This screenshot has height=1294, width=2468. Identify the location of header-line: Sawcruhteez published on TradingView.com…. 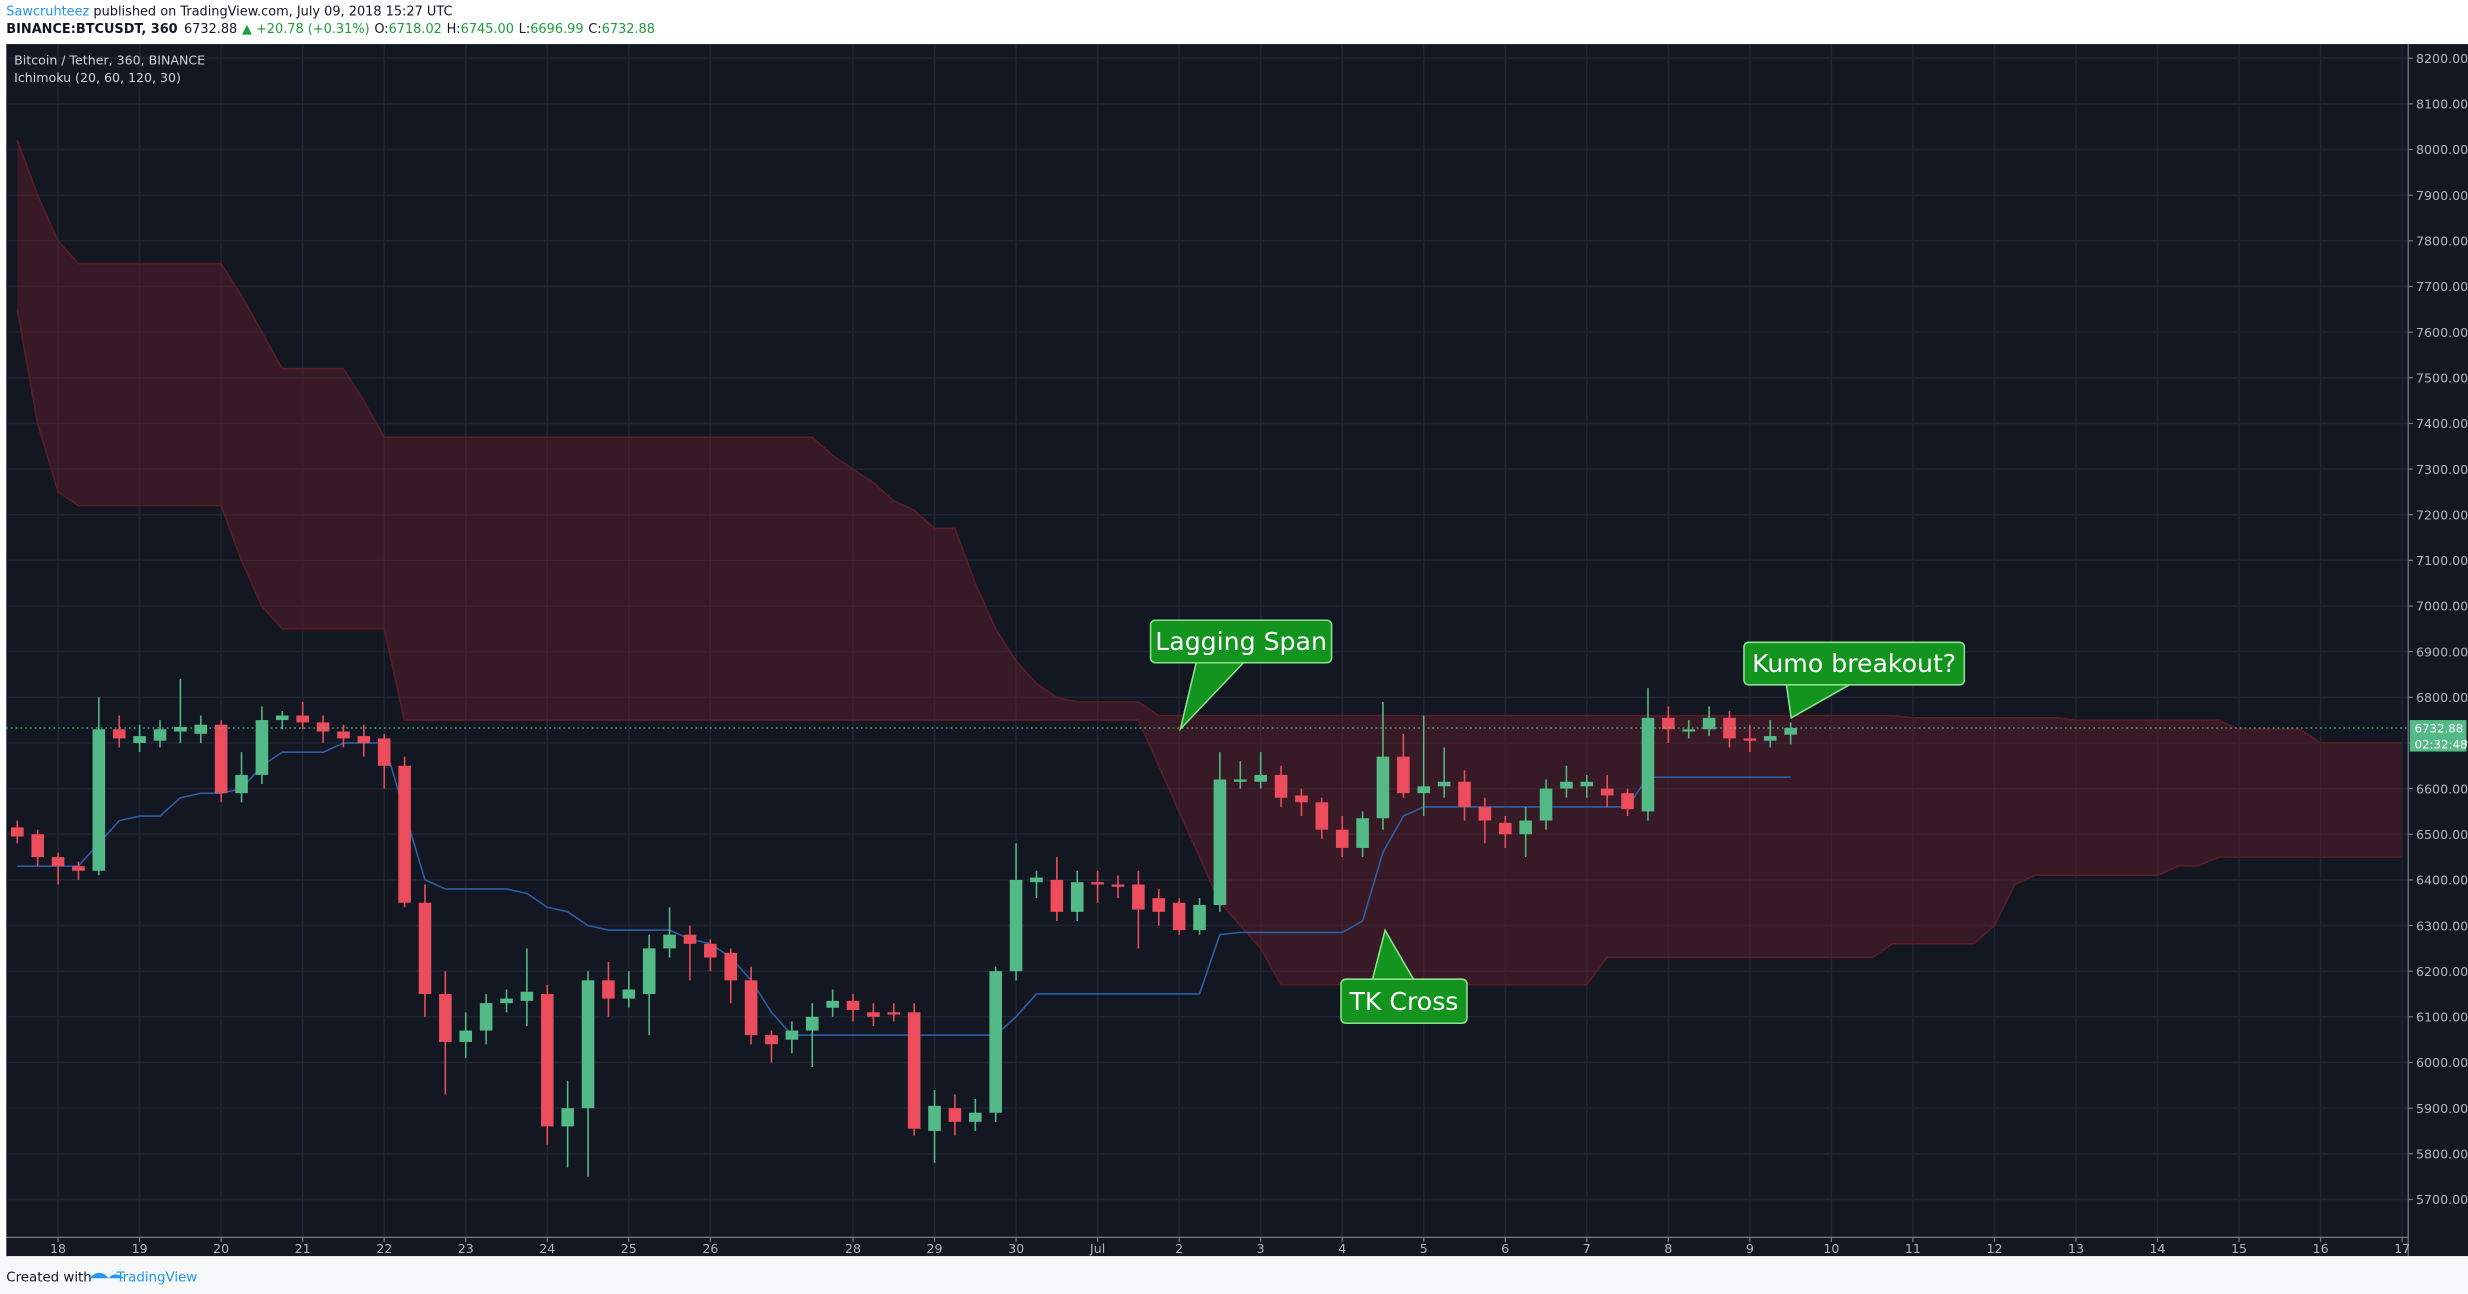
(229, 12).